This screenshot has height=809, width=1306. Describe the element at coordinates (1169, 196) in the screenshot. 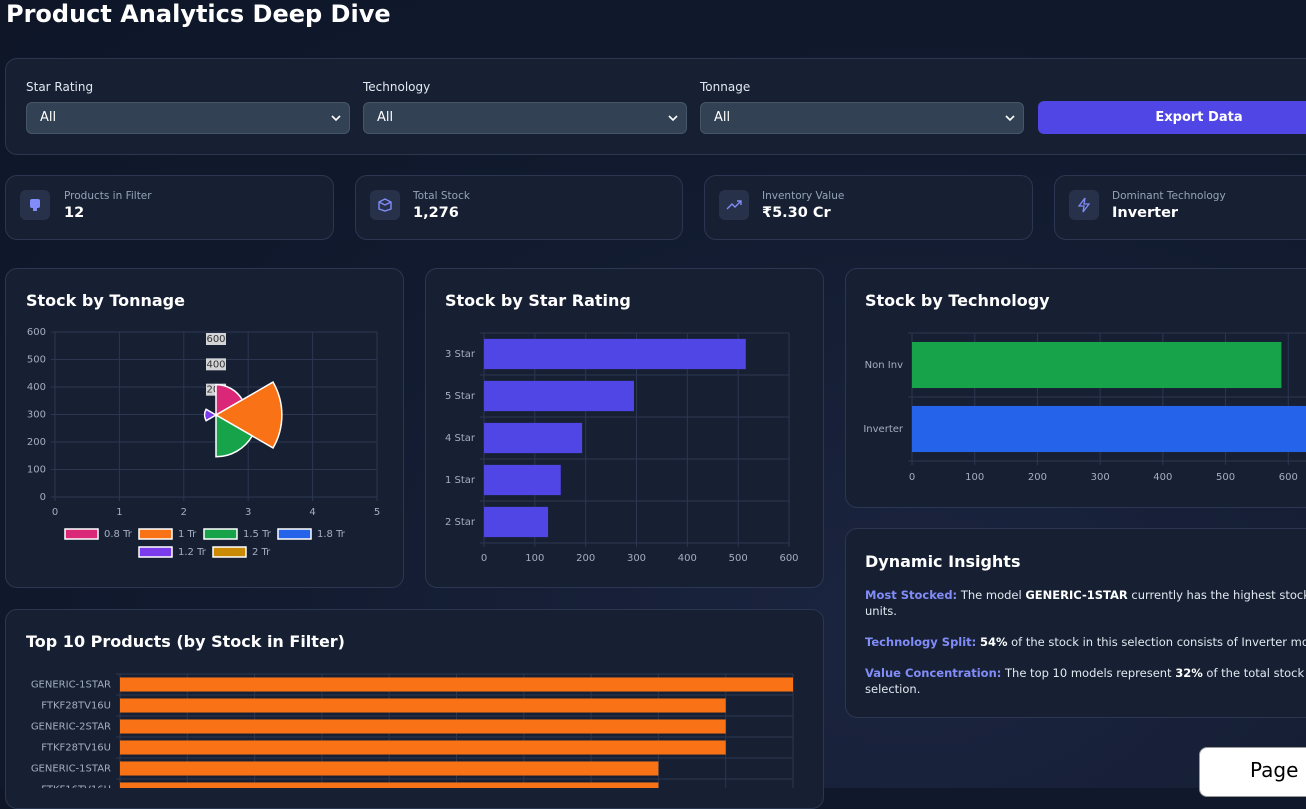

I see `kpi-label: Dominant Technology` at that location.